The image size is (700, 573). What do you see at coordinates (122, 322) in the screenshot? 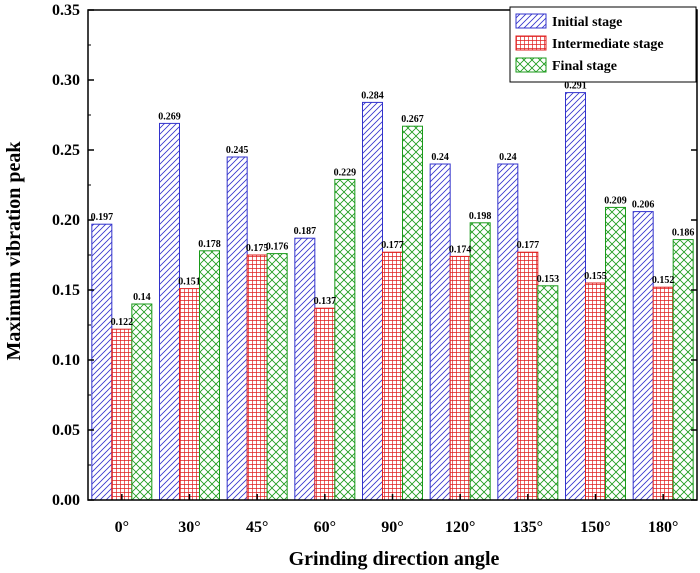
I see `data-label: 0.122` at bounding box center [122, 322].